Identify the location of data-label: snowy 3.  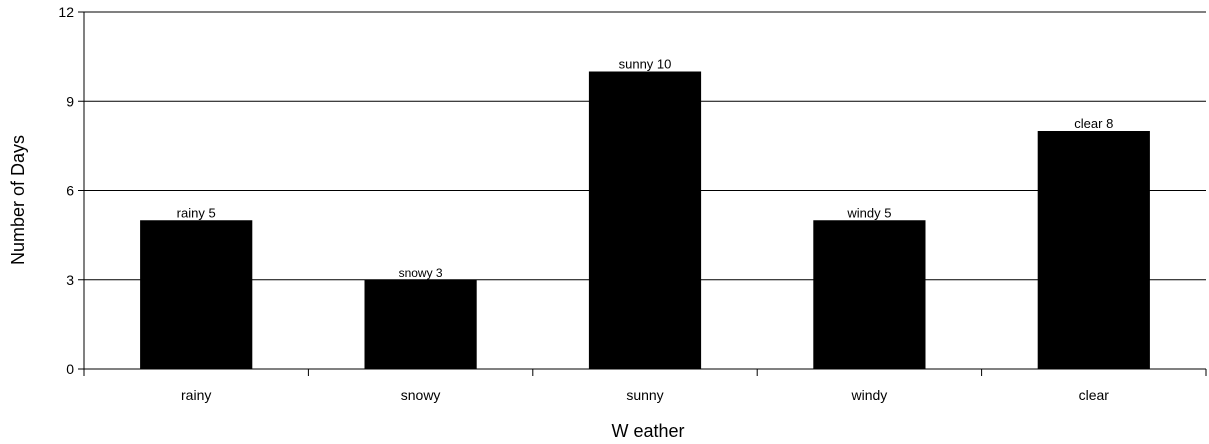
(421, 273).